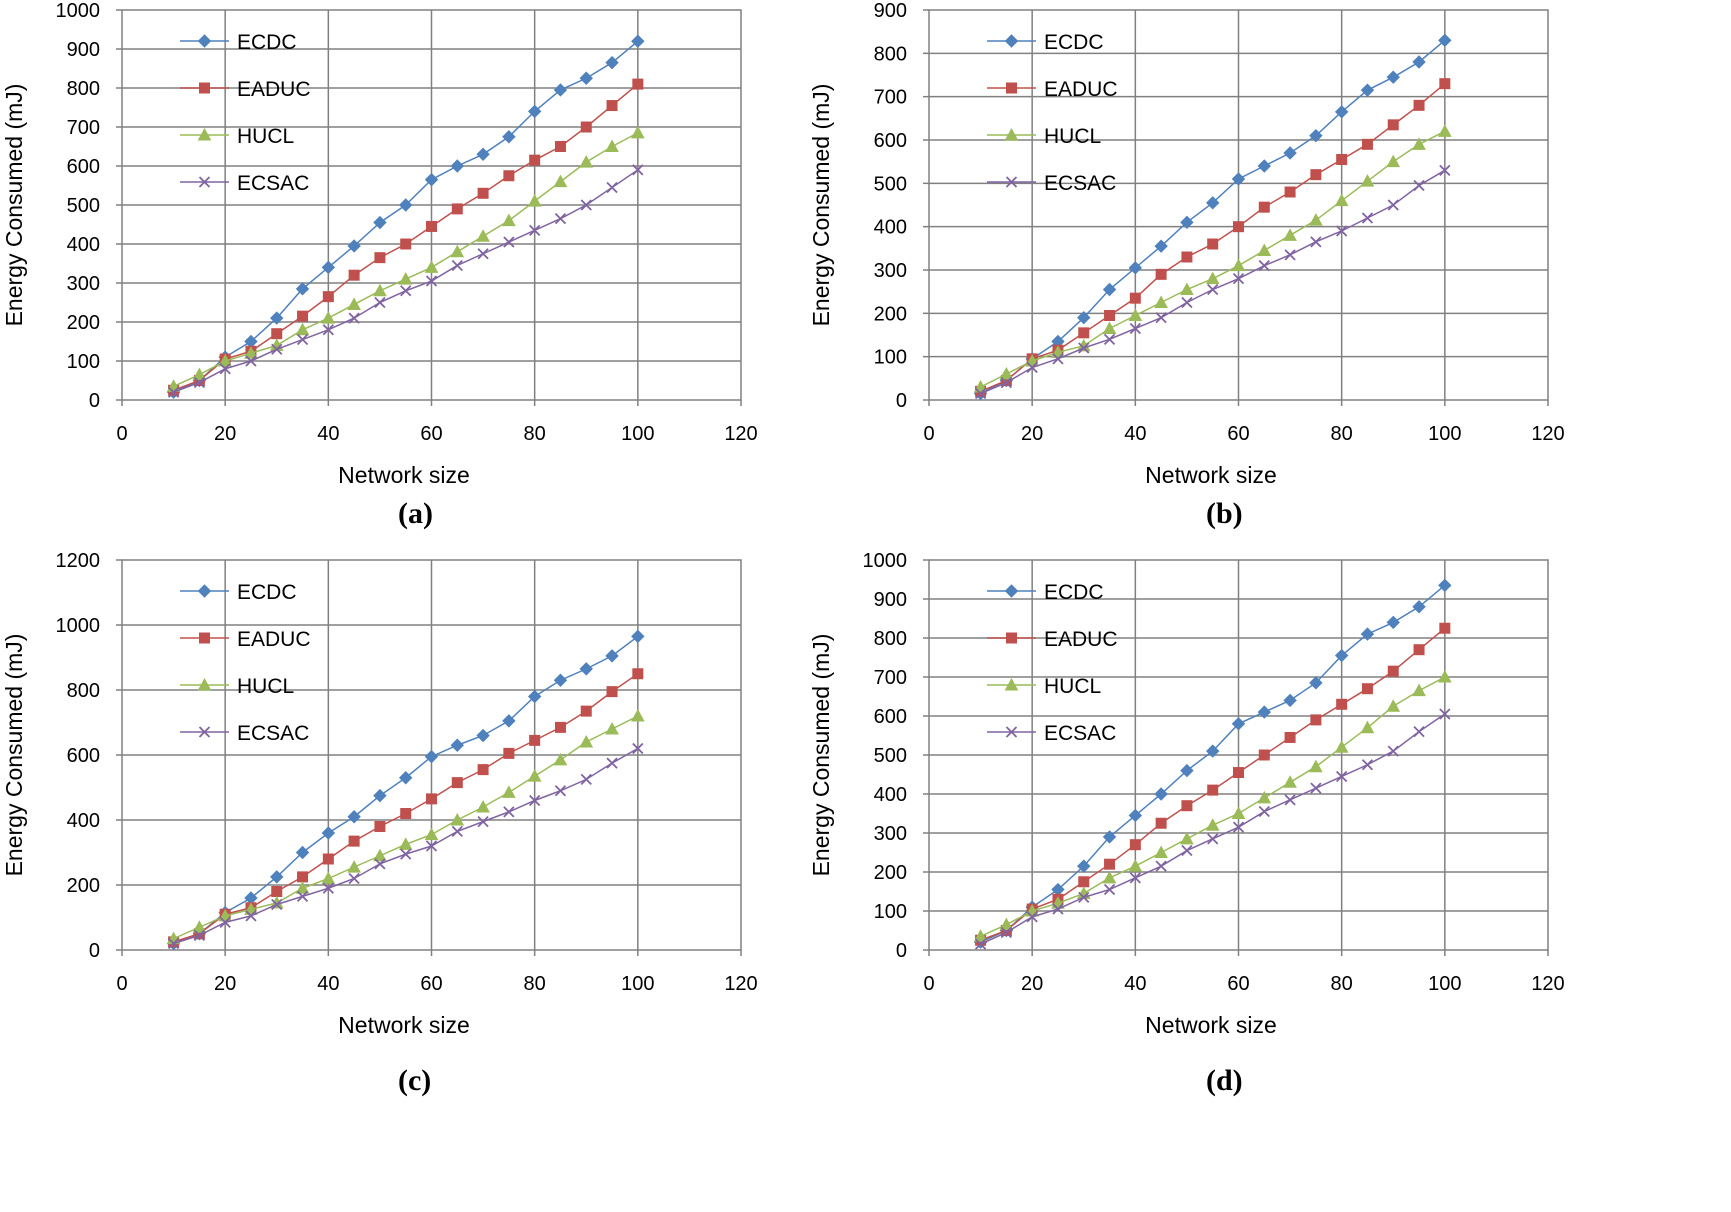 This screenshot has width=1731, height=1212. Describe the element at coordinates (890, 678) in the screenshot. I see `y-tick-label: 700` at that location.